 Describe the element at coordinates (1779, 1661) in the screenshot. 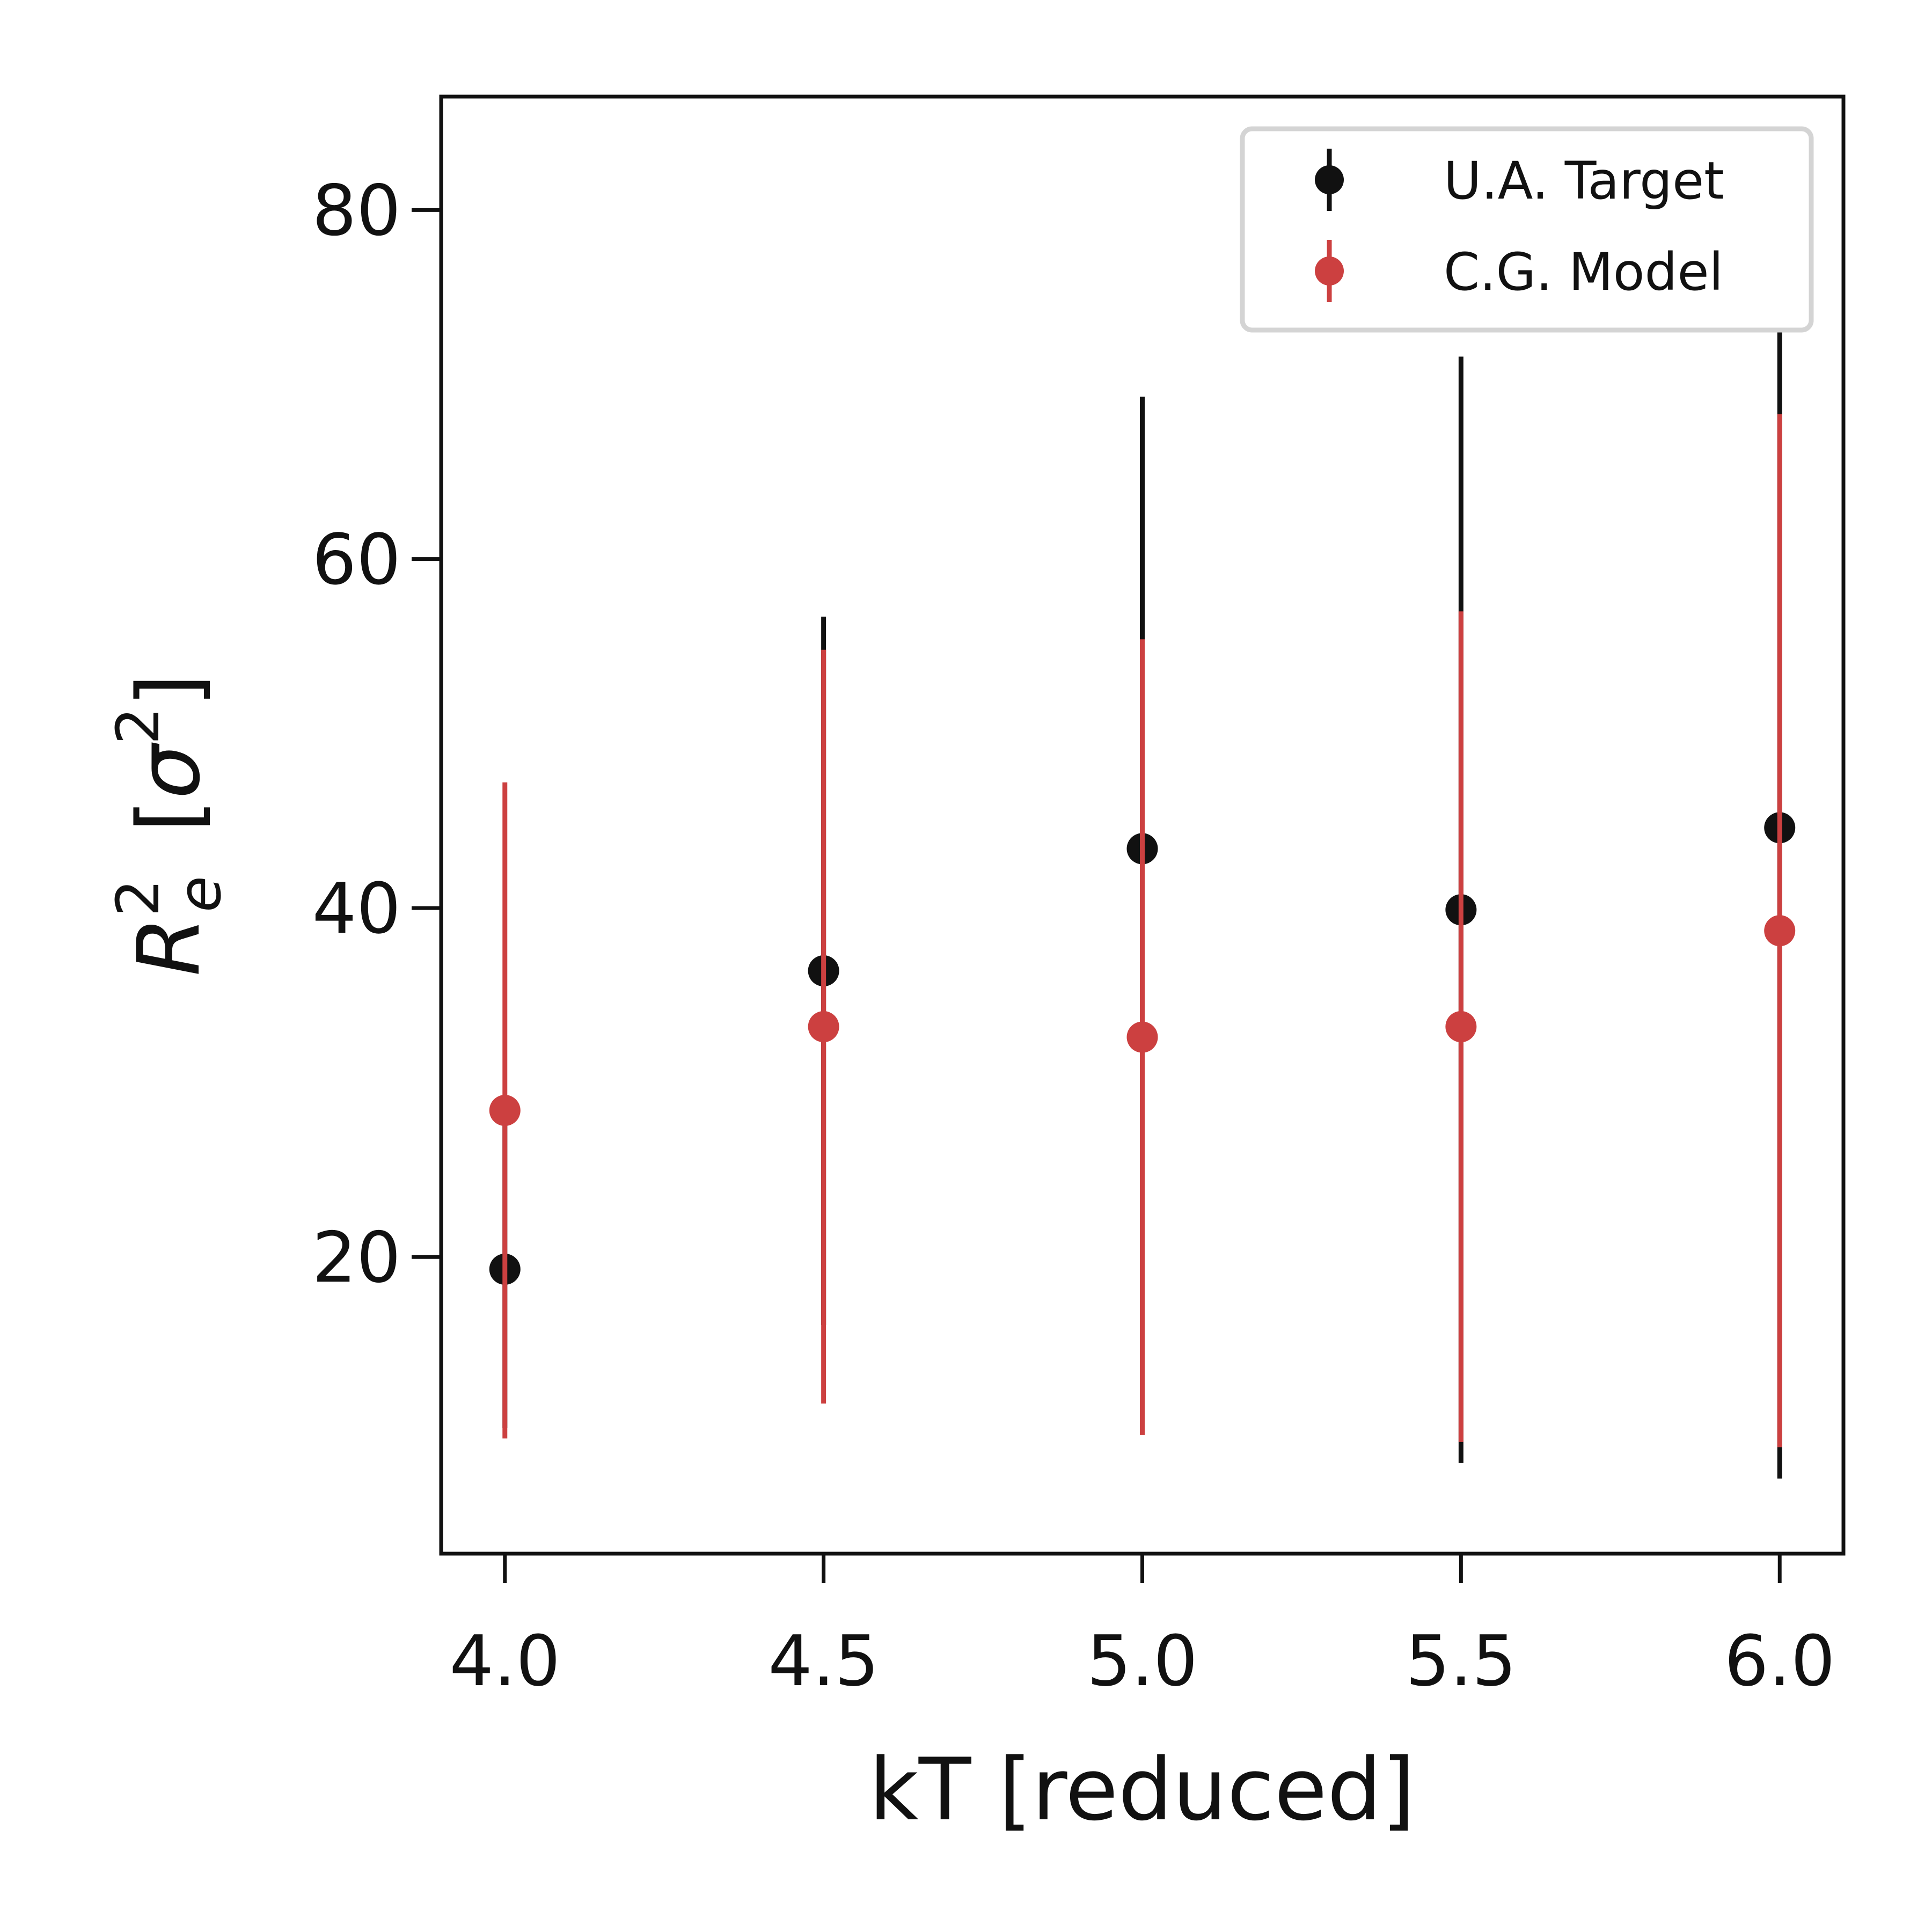

I see `x-tick-label: 6.0` at that location.